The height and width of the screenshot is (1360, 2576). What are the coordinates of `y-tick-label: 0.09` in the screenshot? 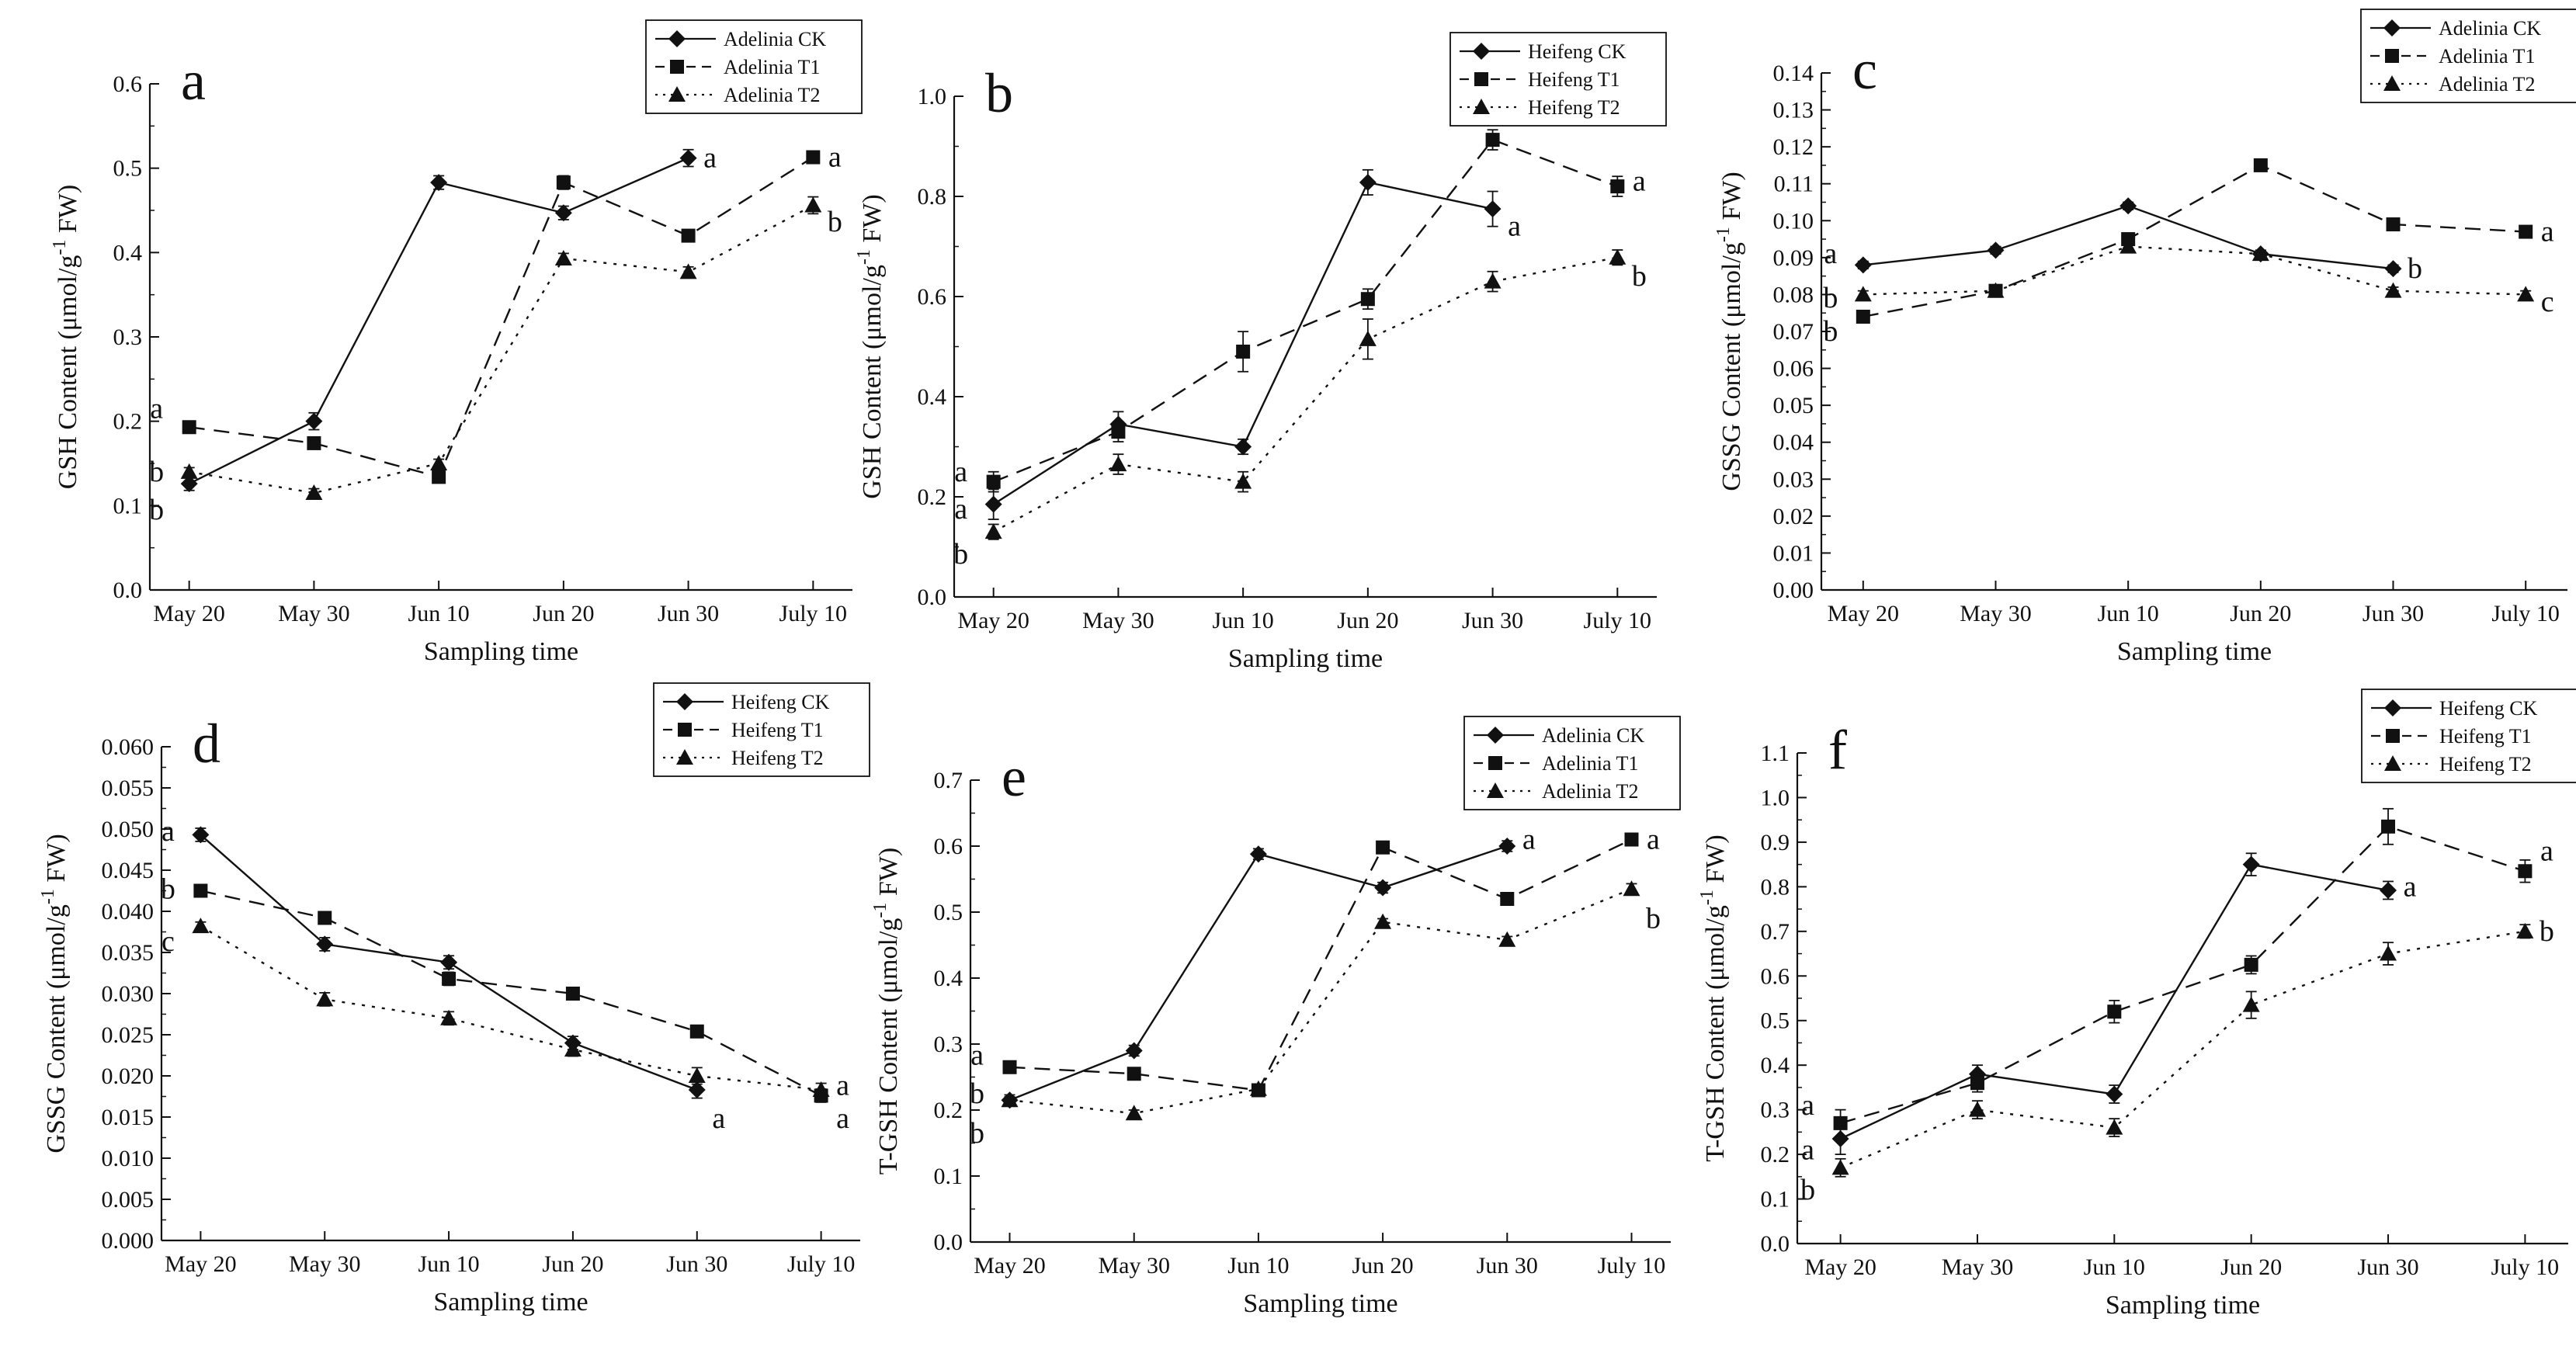 It's located at (1793, 258).